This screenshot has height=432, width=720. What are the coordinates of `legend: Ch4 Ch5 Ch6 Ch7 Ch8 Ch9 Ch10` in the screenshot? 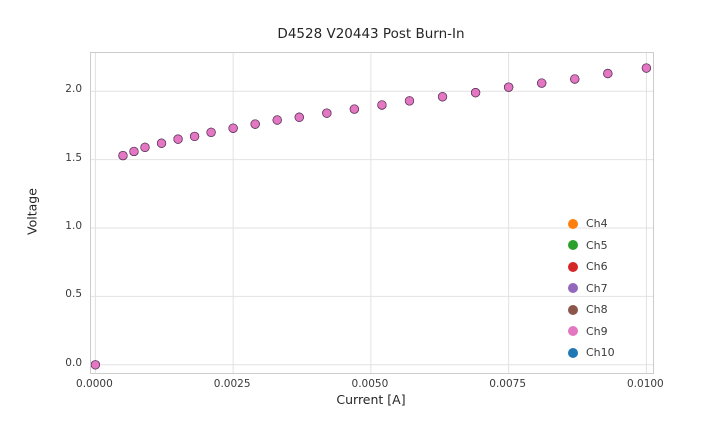 It's located at (591, 288).